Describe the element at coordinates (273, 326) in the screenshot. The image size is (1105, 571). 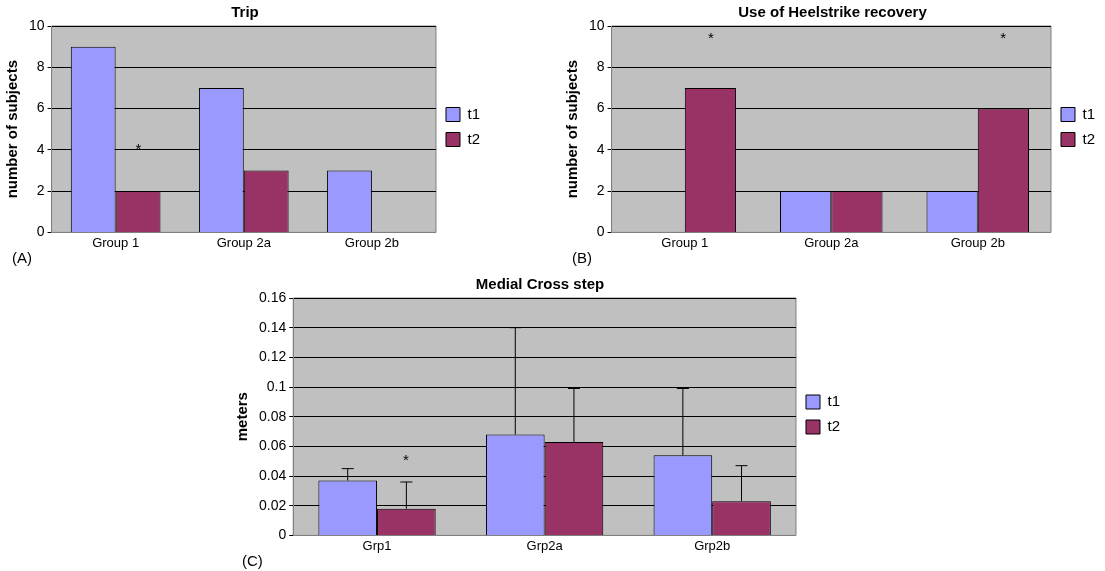
I see `y-tick-label: 0.14` at that location.